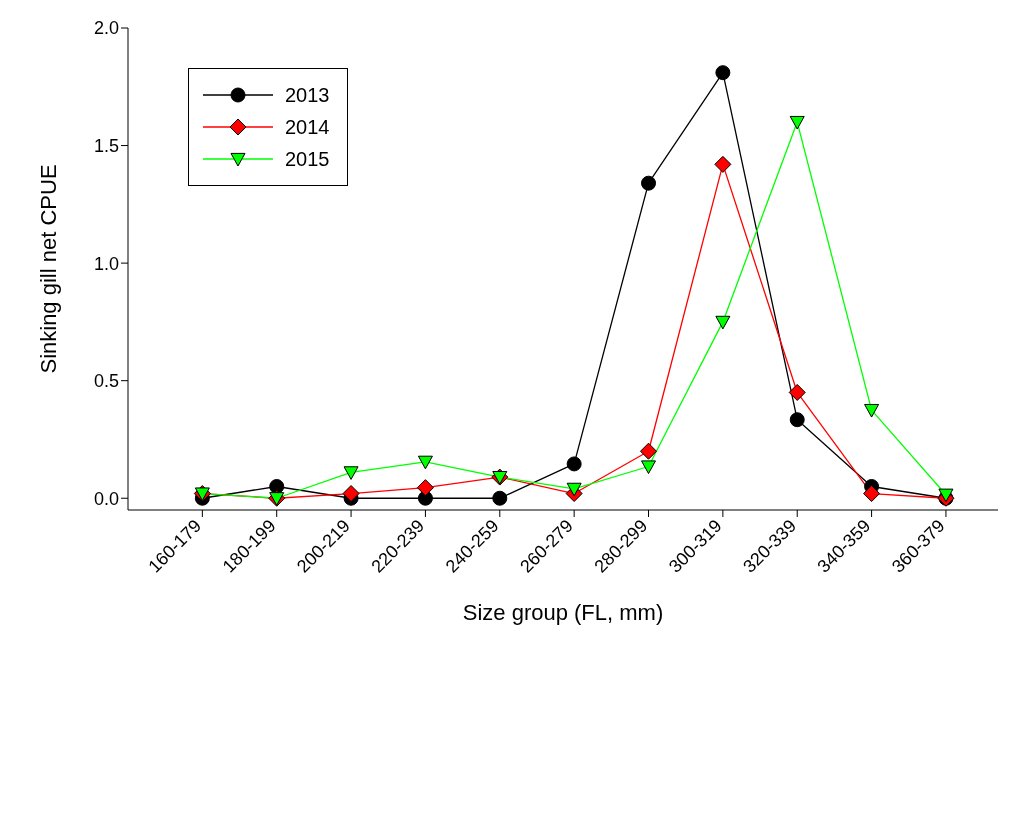 The height and width of the screenshot is (815, 1013). What do you see at coordinates (106, 263) in the screenshot?
I see `y-tick-label: 1.0` at bounding box center [106, 263].